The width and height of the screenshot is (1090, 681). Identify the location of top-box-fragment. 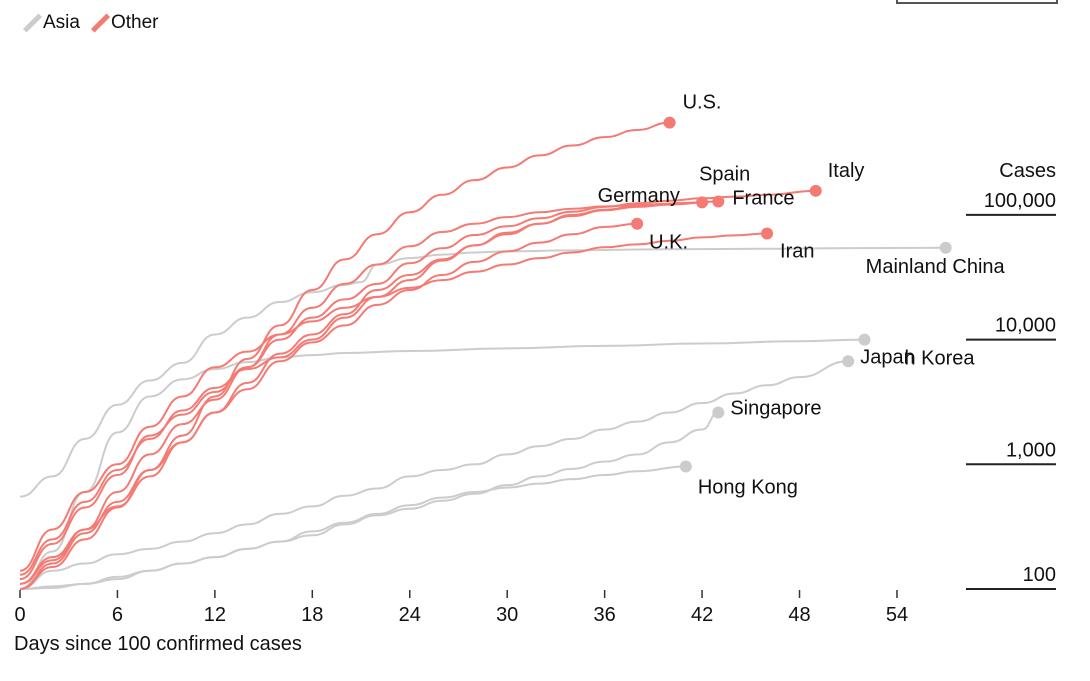
(977, 2).